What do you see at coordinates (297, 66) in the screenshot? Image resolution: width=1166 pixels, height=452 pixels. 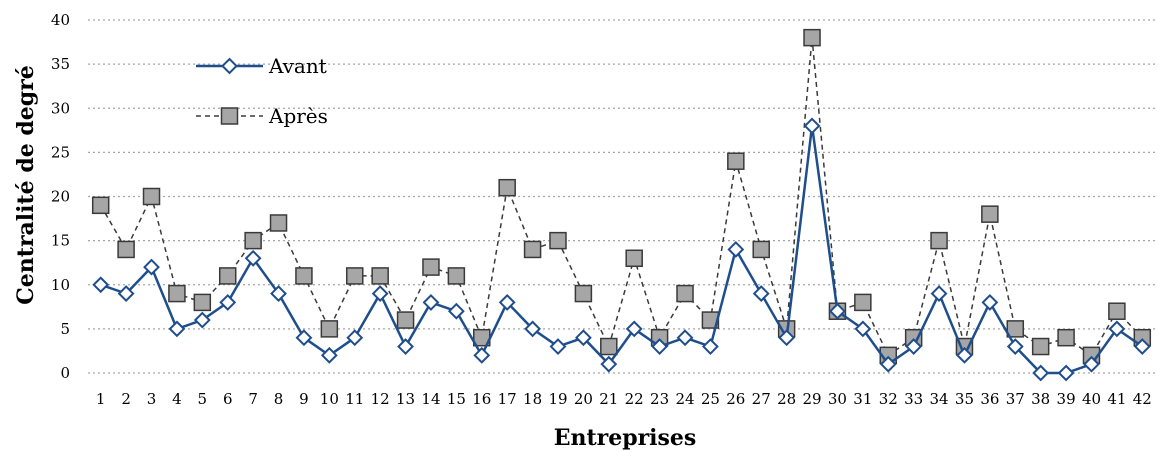 I see `legend-label-avant: Avant` at bounding box center [297, 66].